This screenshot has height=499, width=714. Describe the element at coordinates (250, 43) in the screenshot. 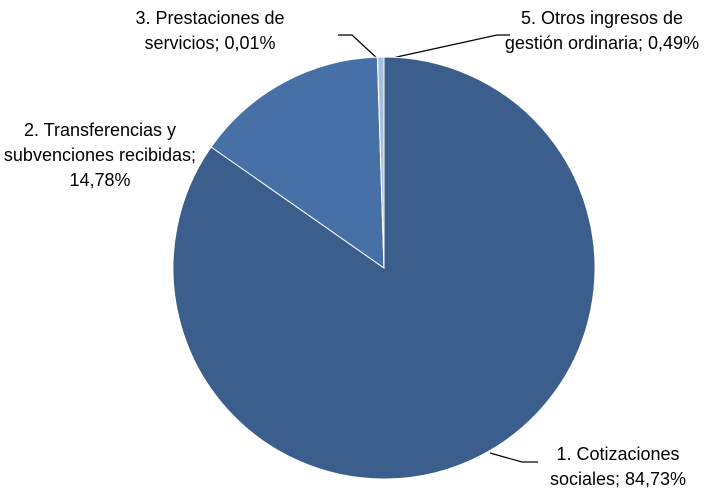

I see `value-label: 0,01%` at that location.